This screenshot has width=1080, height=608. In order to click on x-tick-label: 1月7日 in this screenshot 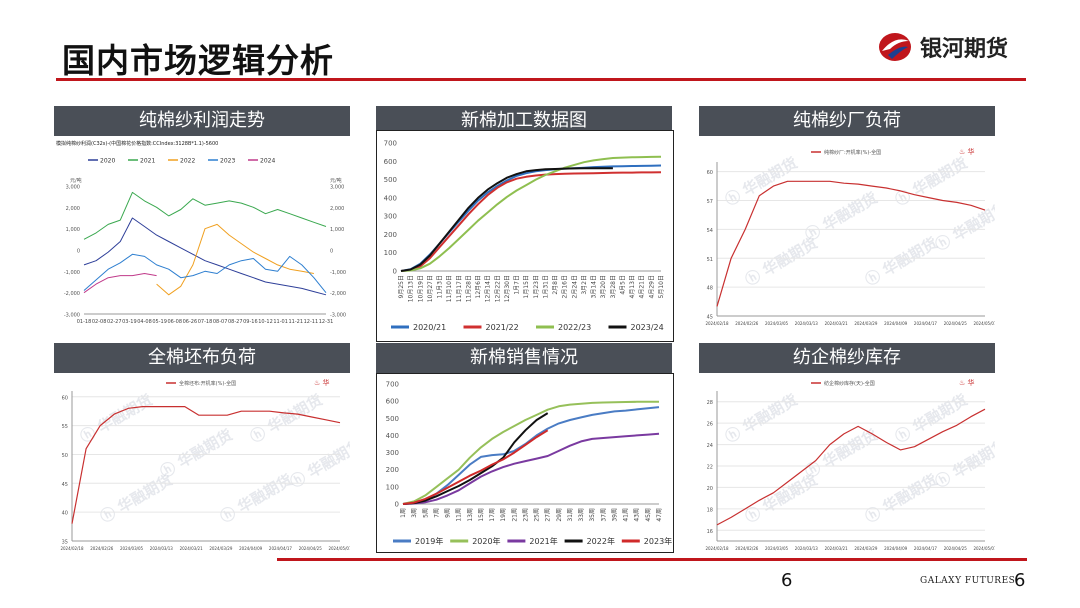, I will do `click(517, 285)`.